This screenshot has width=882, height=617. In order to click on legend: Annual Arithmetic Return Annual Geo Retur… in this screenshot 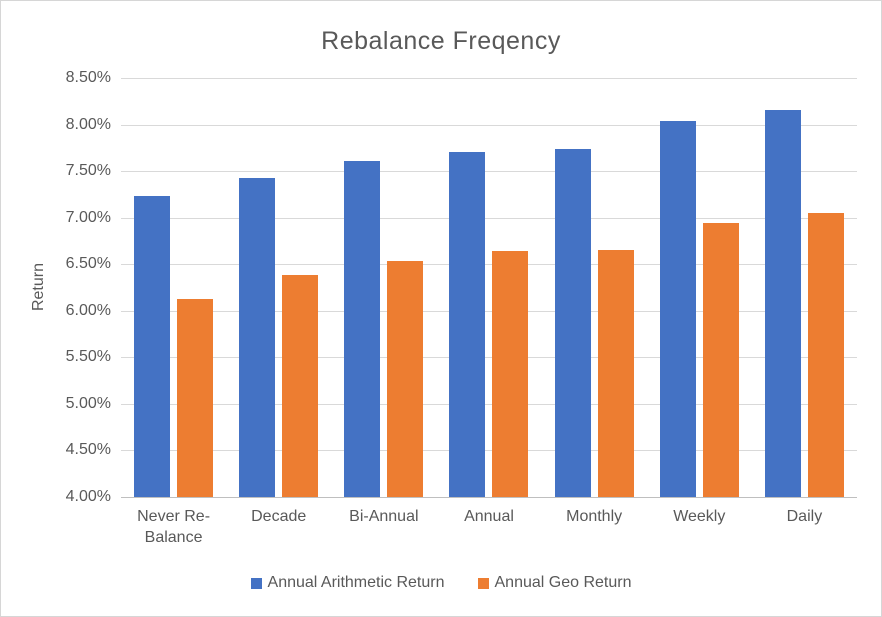, I will do `click(441, 583)`.